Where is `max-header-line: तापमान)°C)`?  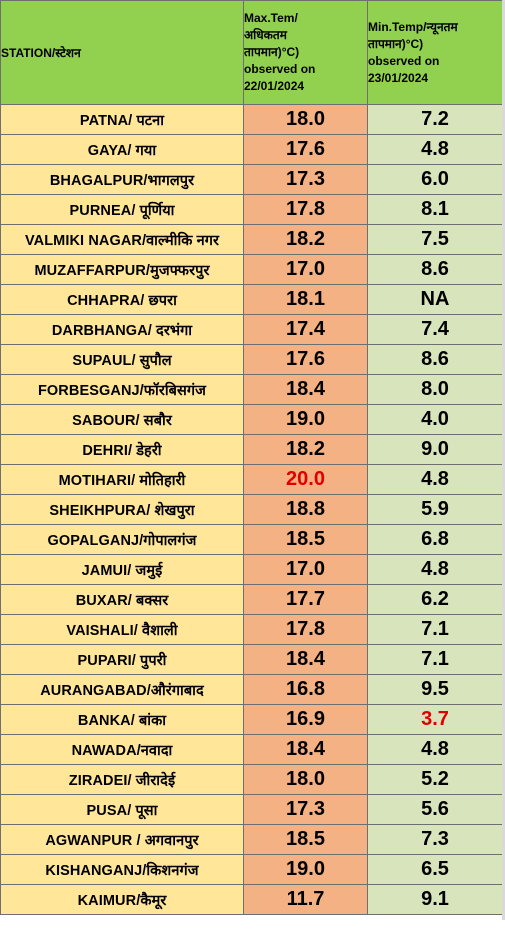
max-header-line: तापमान)°C) is located at coordinates (272, 52).